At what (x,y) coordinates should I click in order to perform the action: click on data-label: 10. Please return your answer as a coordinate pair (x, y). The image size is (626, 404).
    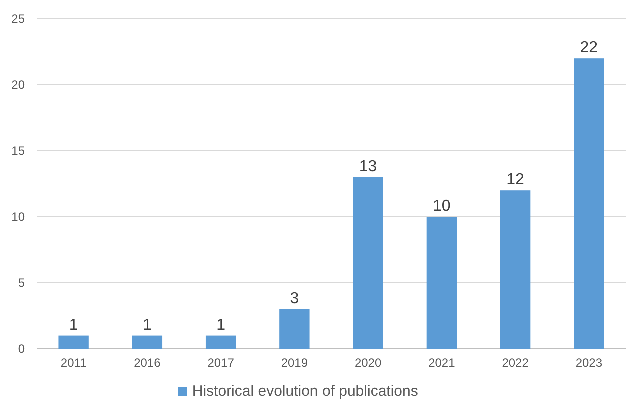
    Looking at the image, I should click on (442, 206).